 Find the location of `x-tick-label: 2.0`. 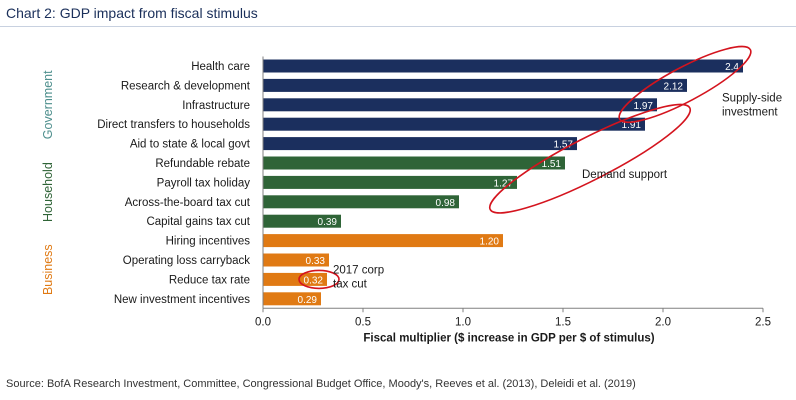

x-tick-label: 2.0 is located at coordinates (663, 322).